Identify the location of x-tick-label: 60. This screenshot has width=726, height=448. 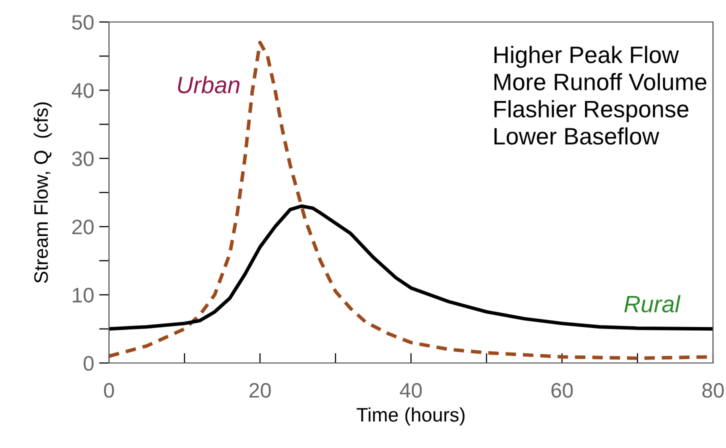
(562, 390).